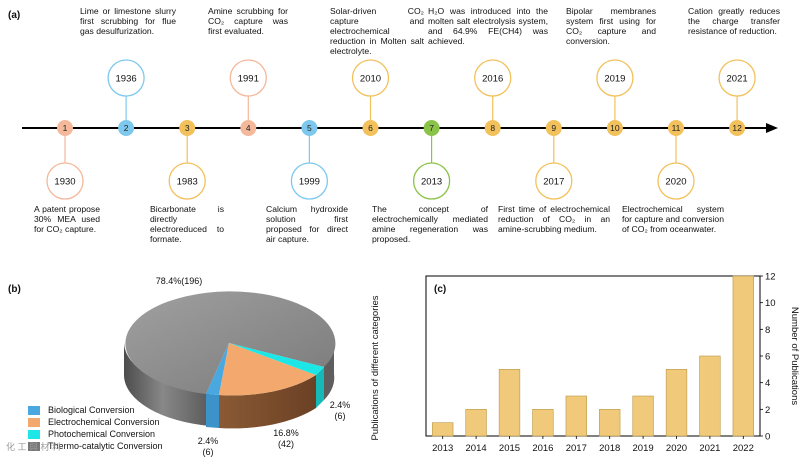  Describe the element at coordinates (443, 429) in the screenshot. I see `bar-2013` at that location.